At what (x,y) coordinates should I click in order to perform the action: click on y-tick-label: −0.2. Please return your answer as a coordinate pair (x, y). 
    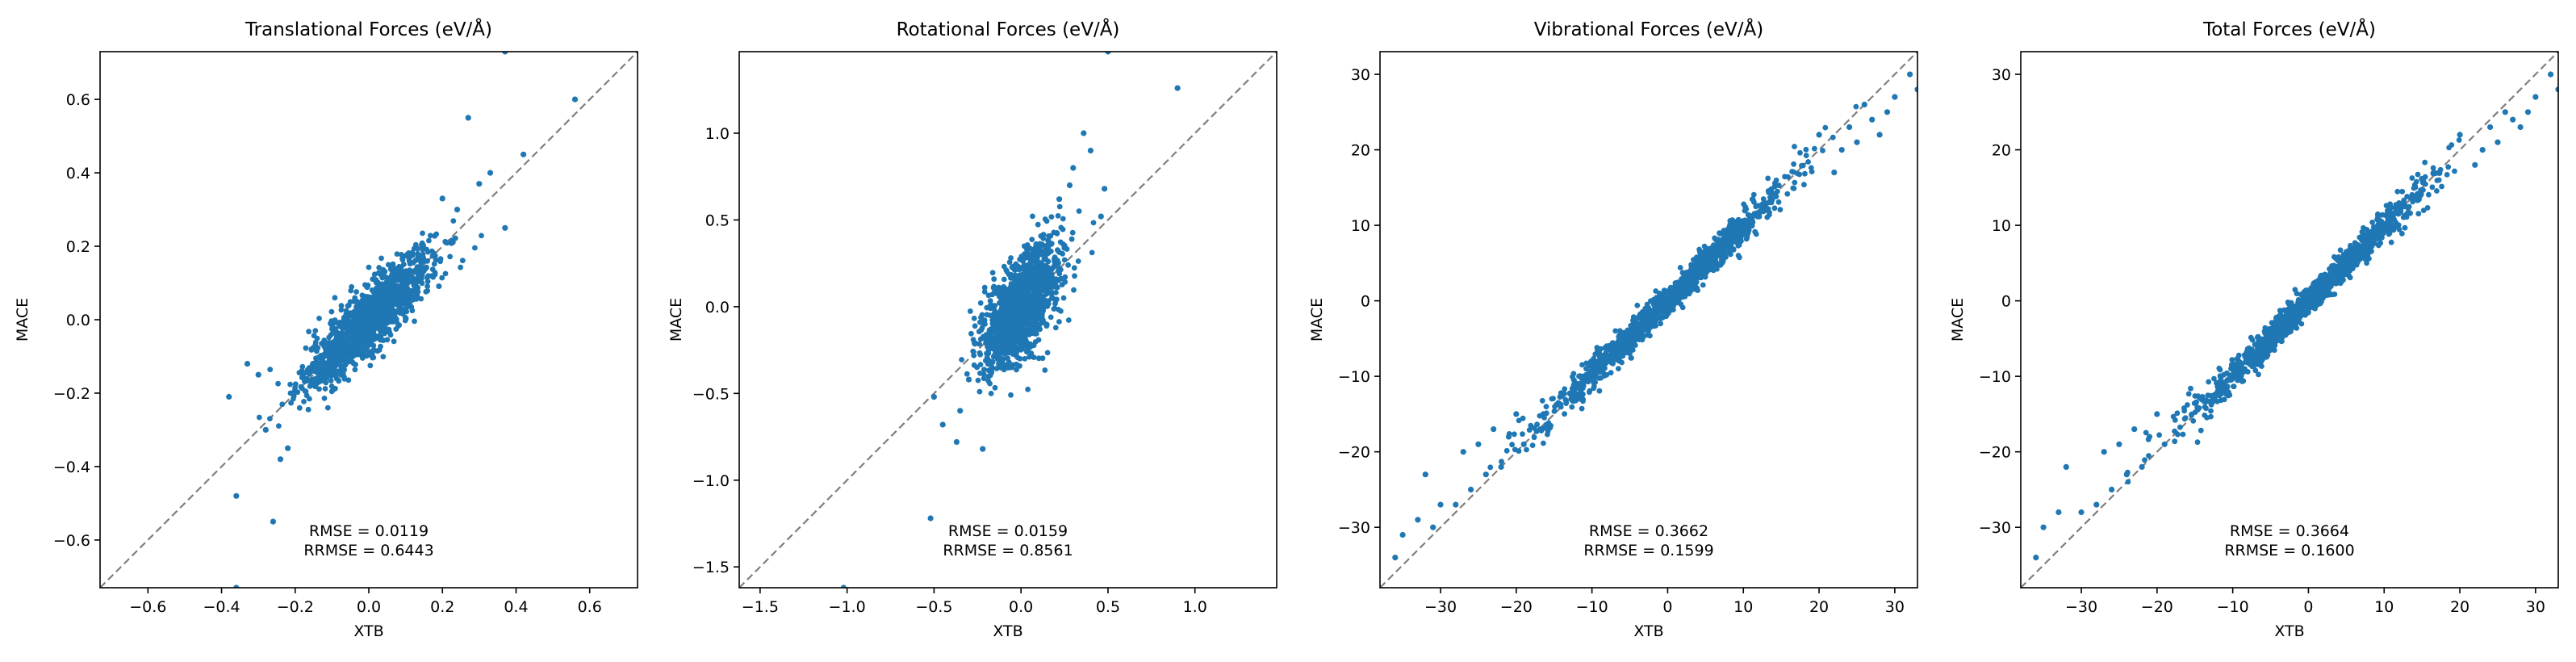
    Looking at the image, I should click on (71, 394).